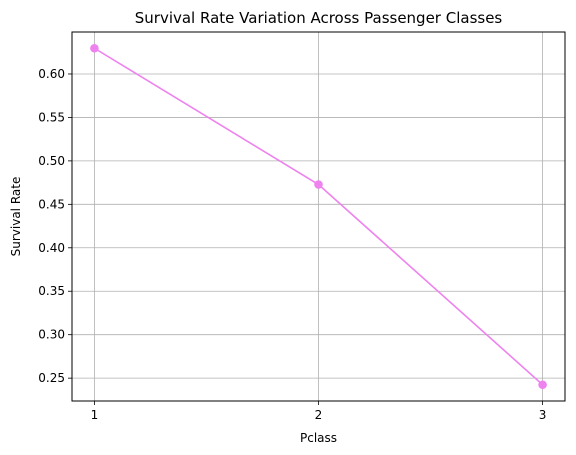 Image resolution: width=576 pixels, height=455 pixels. I want to click on y-tick-label: 0.35, so click(51, 291).